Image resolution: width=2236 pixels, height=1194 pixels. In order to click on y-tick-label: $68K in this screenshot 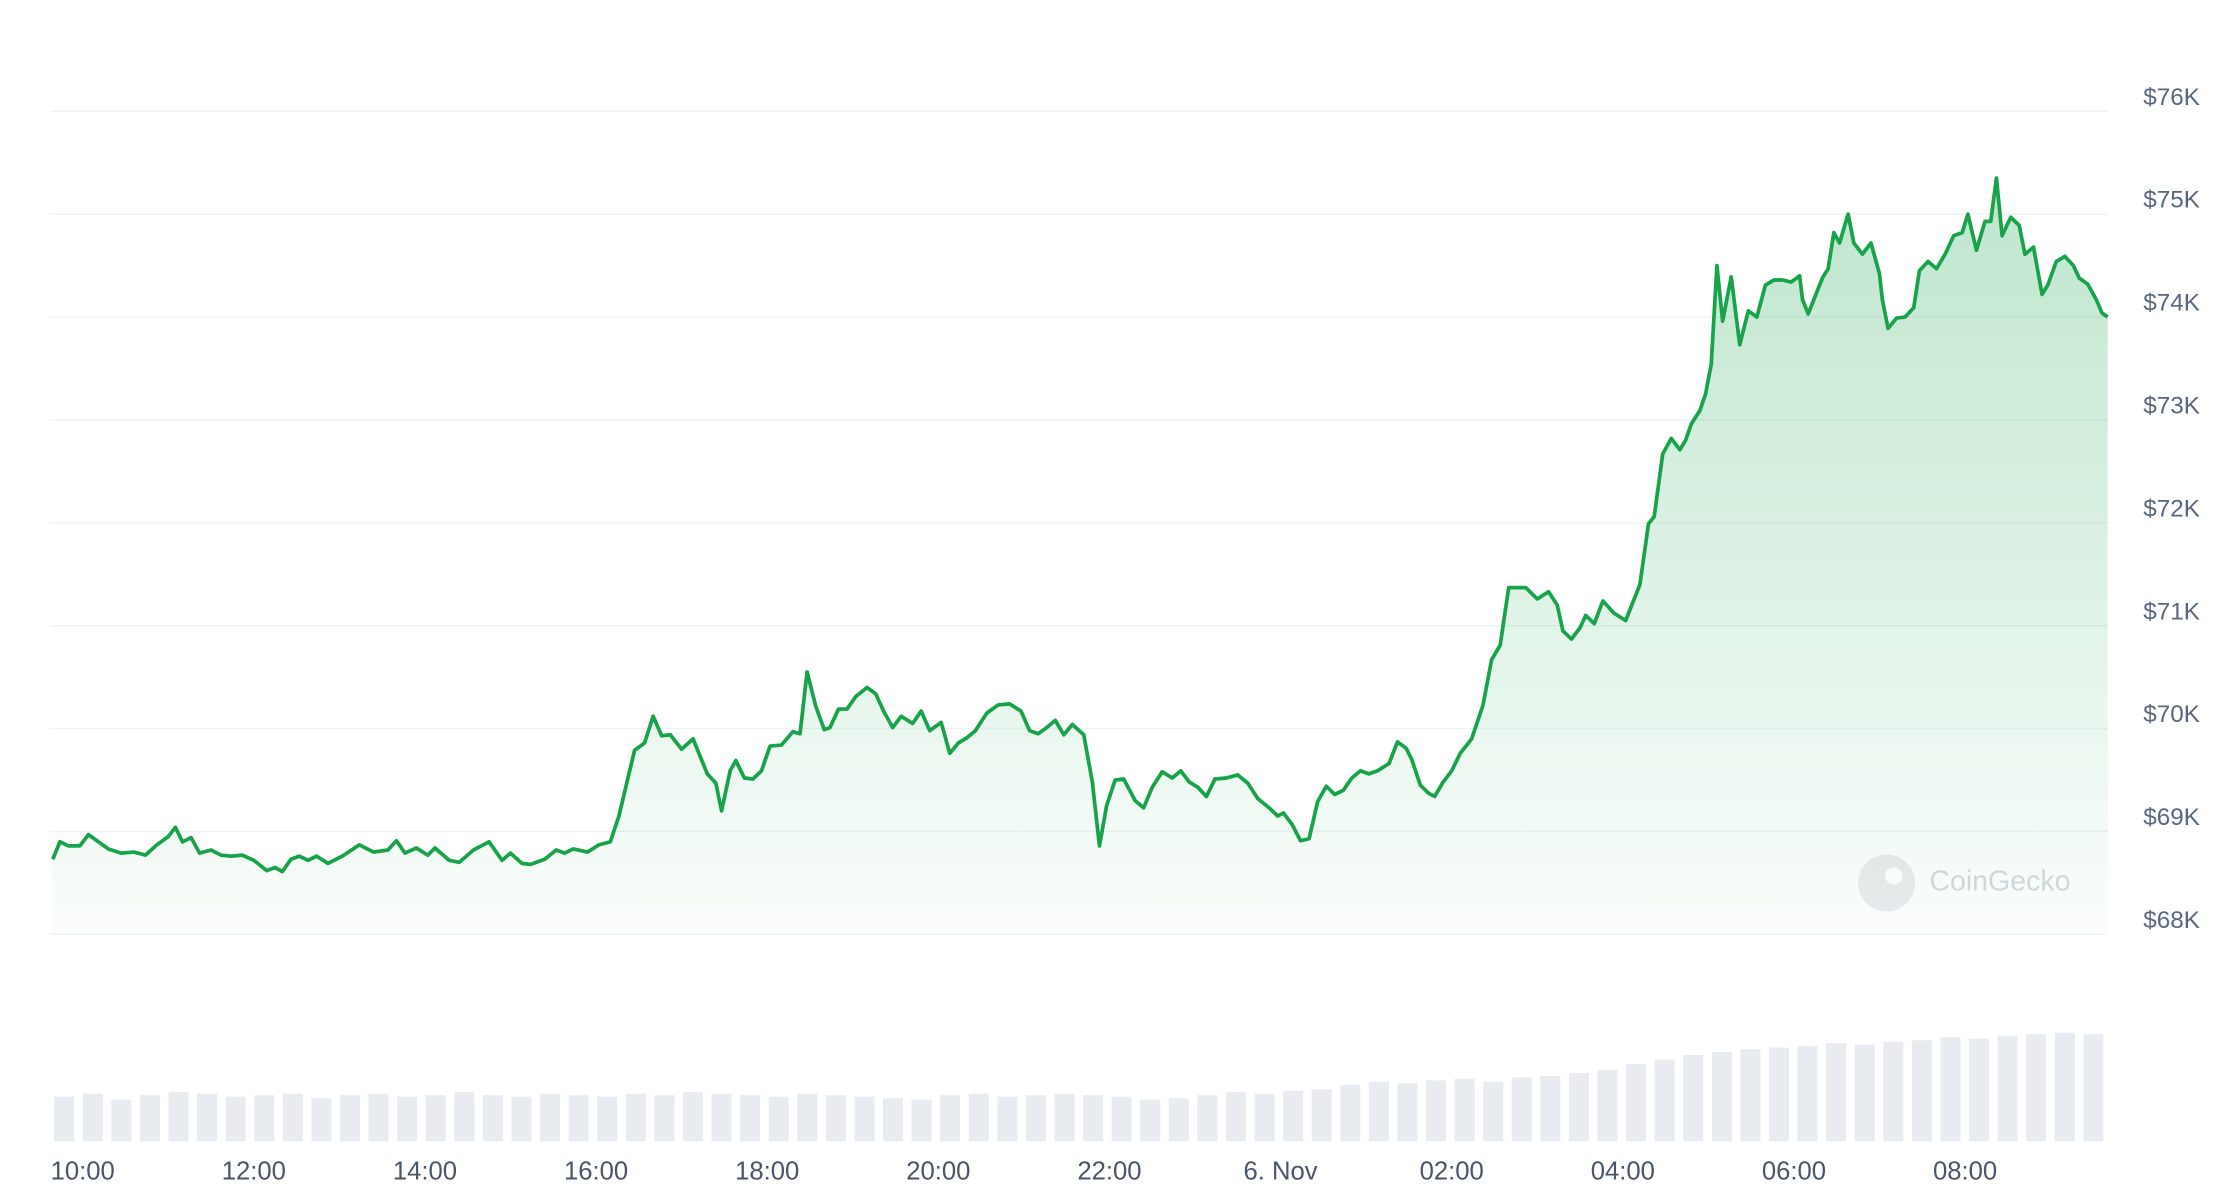, I will do `click(2171, 920)`.